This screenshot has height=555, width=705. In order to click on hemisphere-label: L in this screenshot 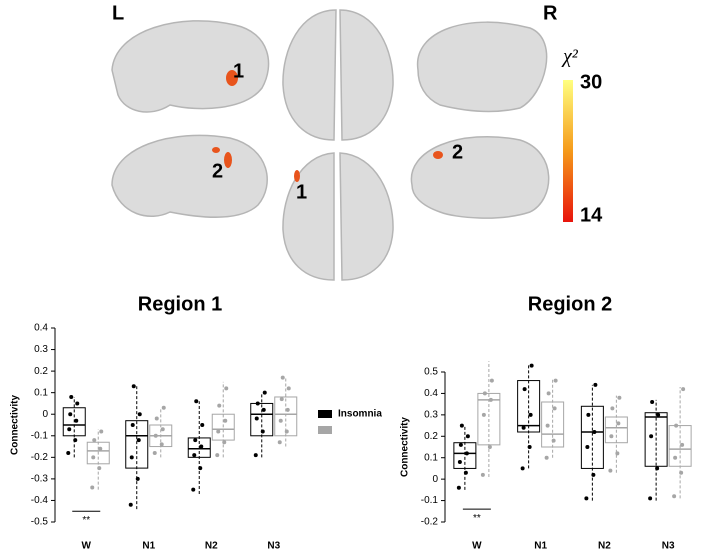, I will do `click(118, 13)`.